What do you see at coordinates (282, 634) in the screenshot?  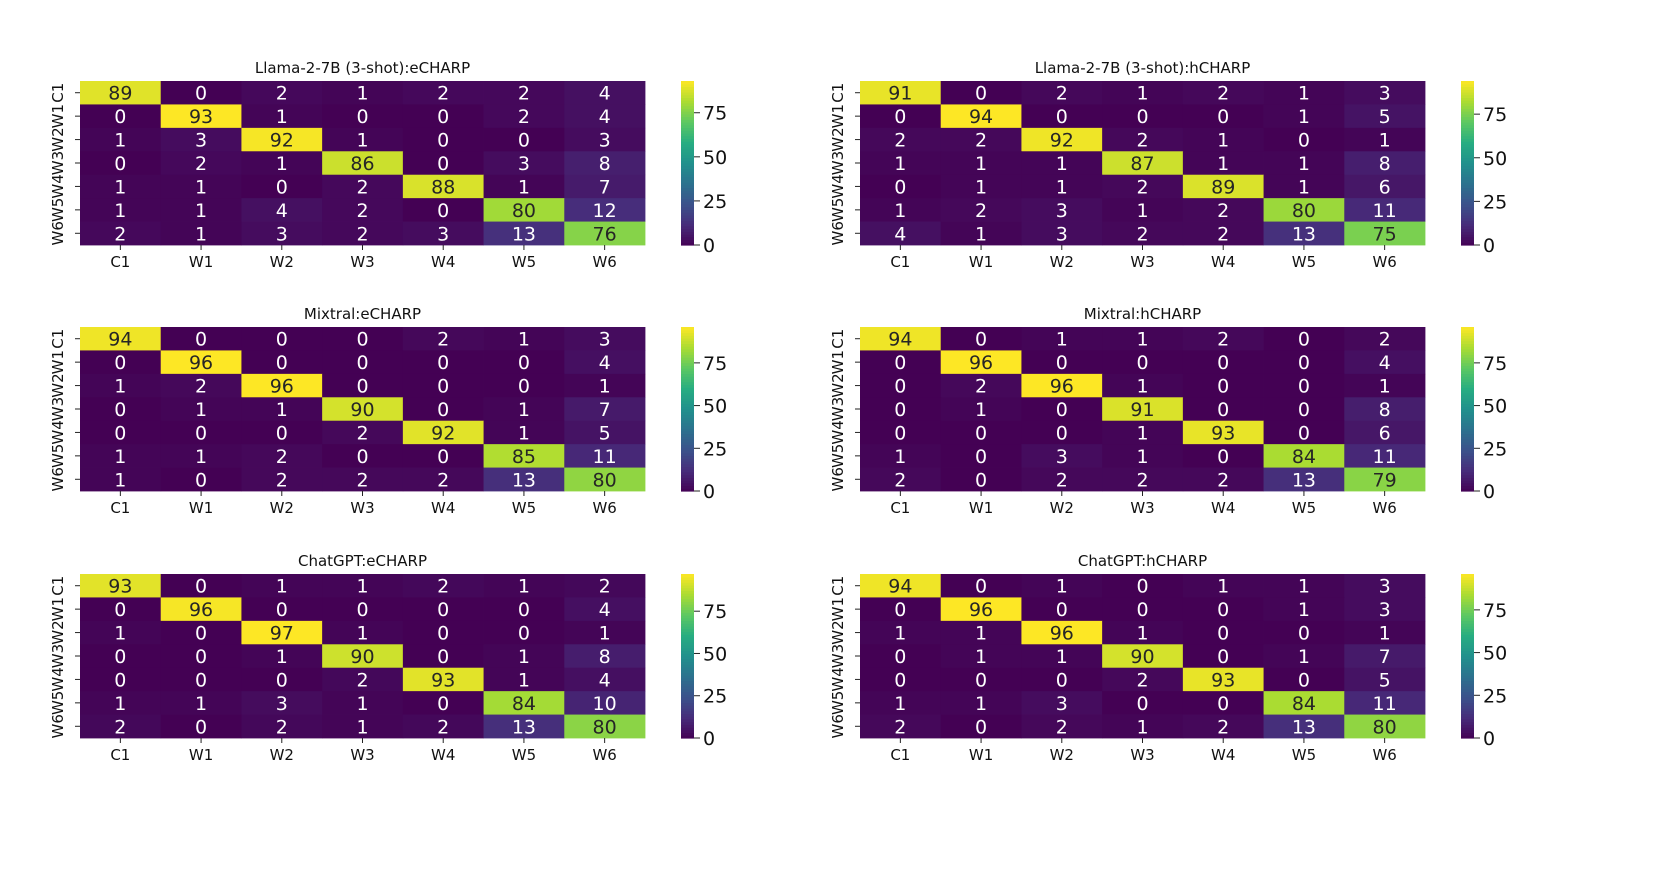 I see `cell-value-label: 97` at bounding box center [282, 634].